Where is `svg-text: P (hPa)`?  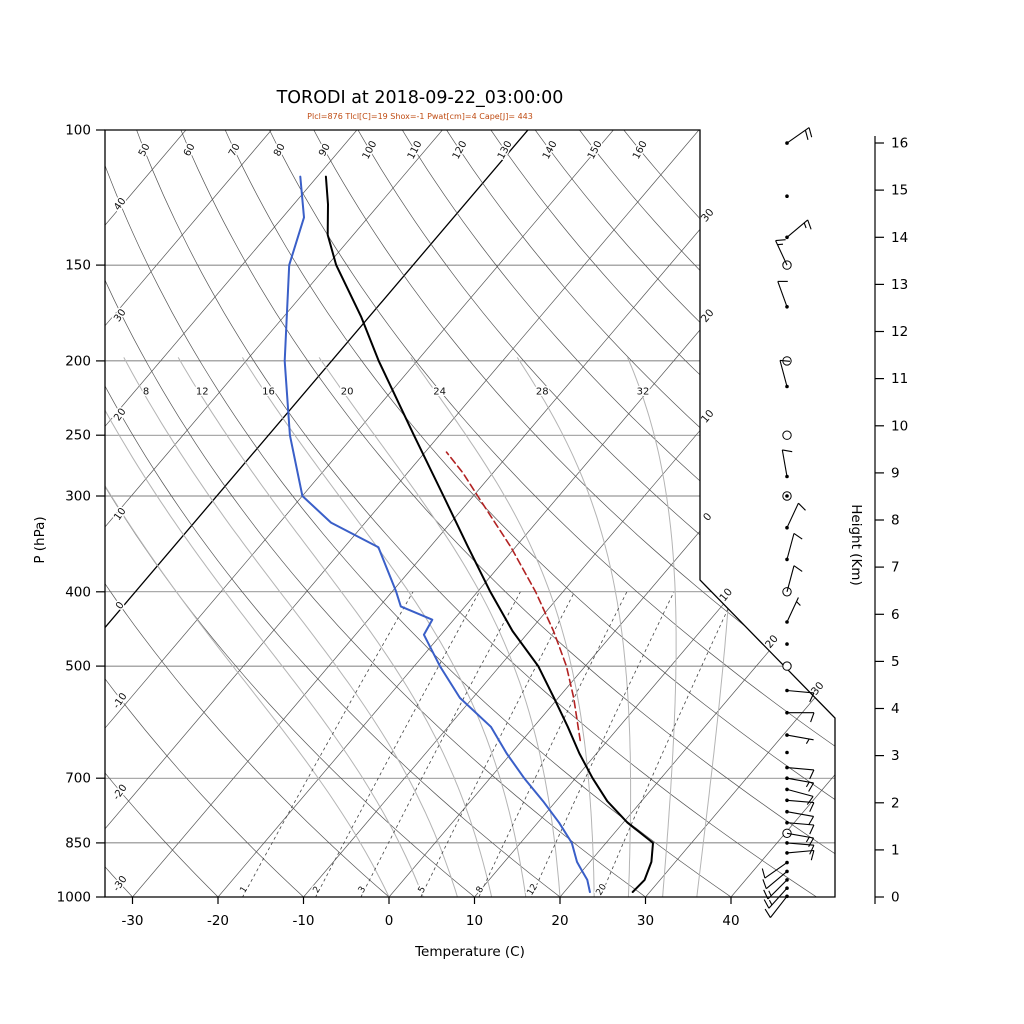
svg-text: P (hPa) is located at coordinates (40, 539).